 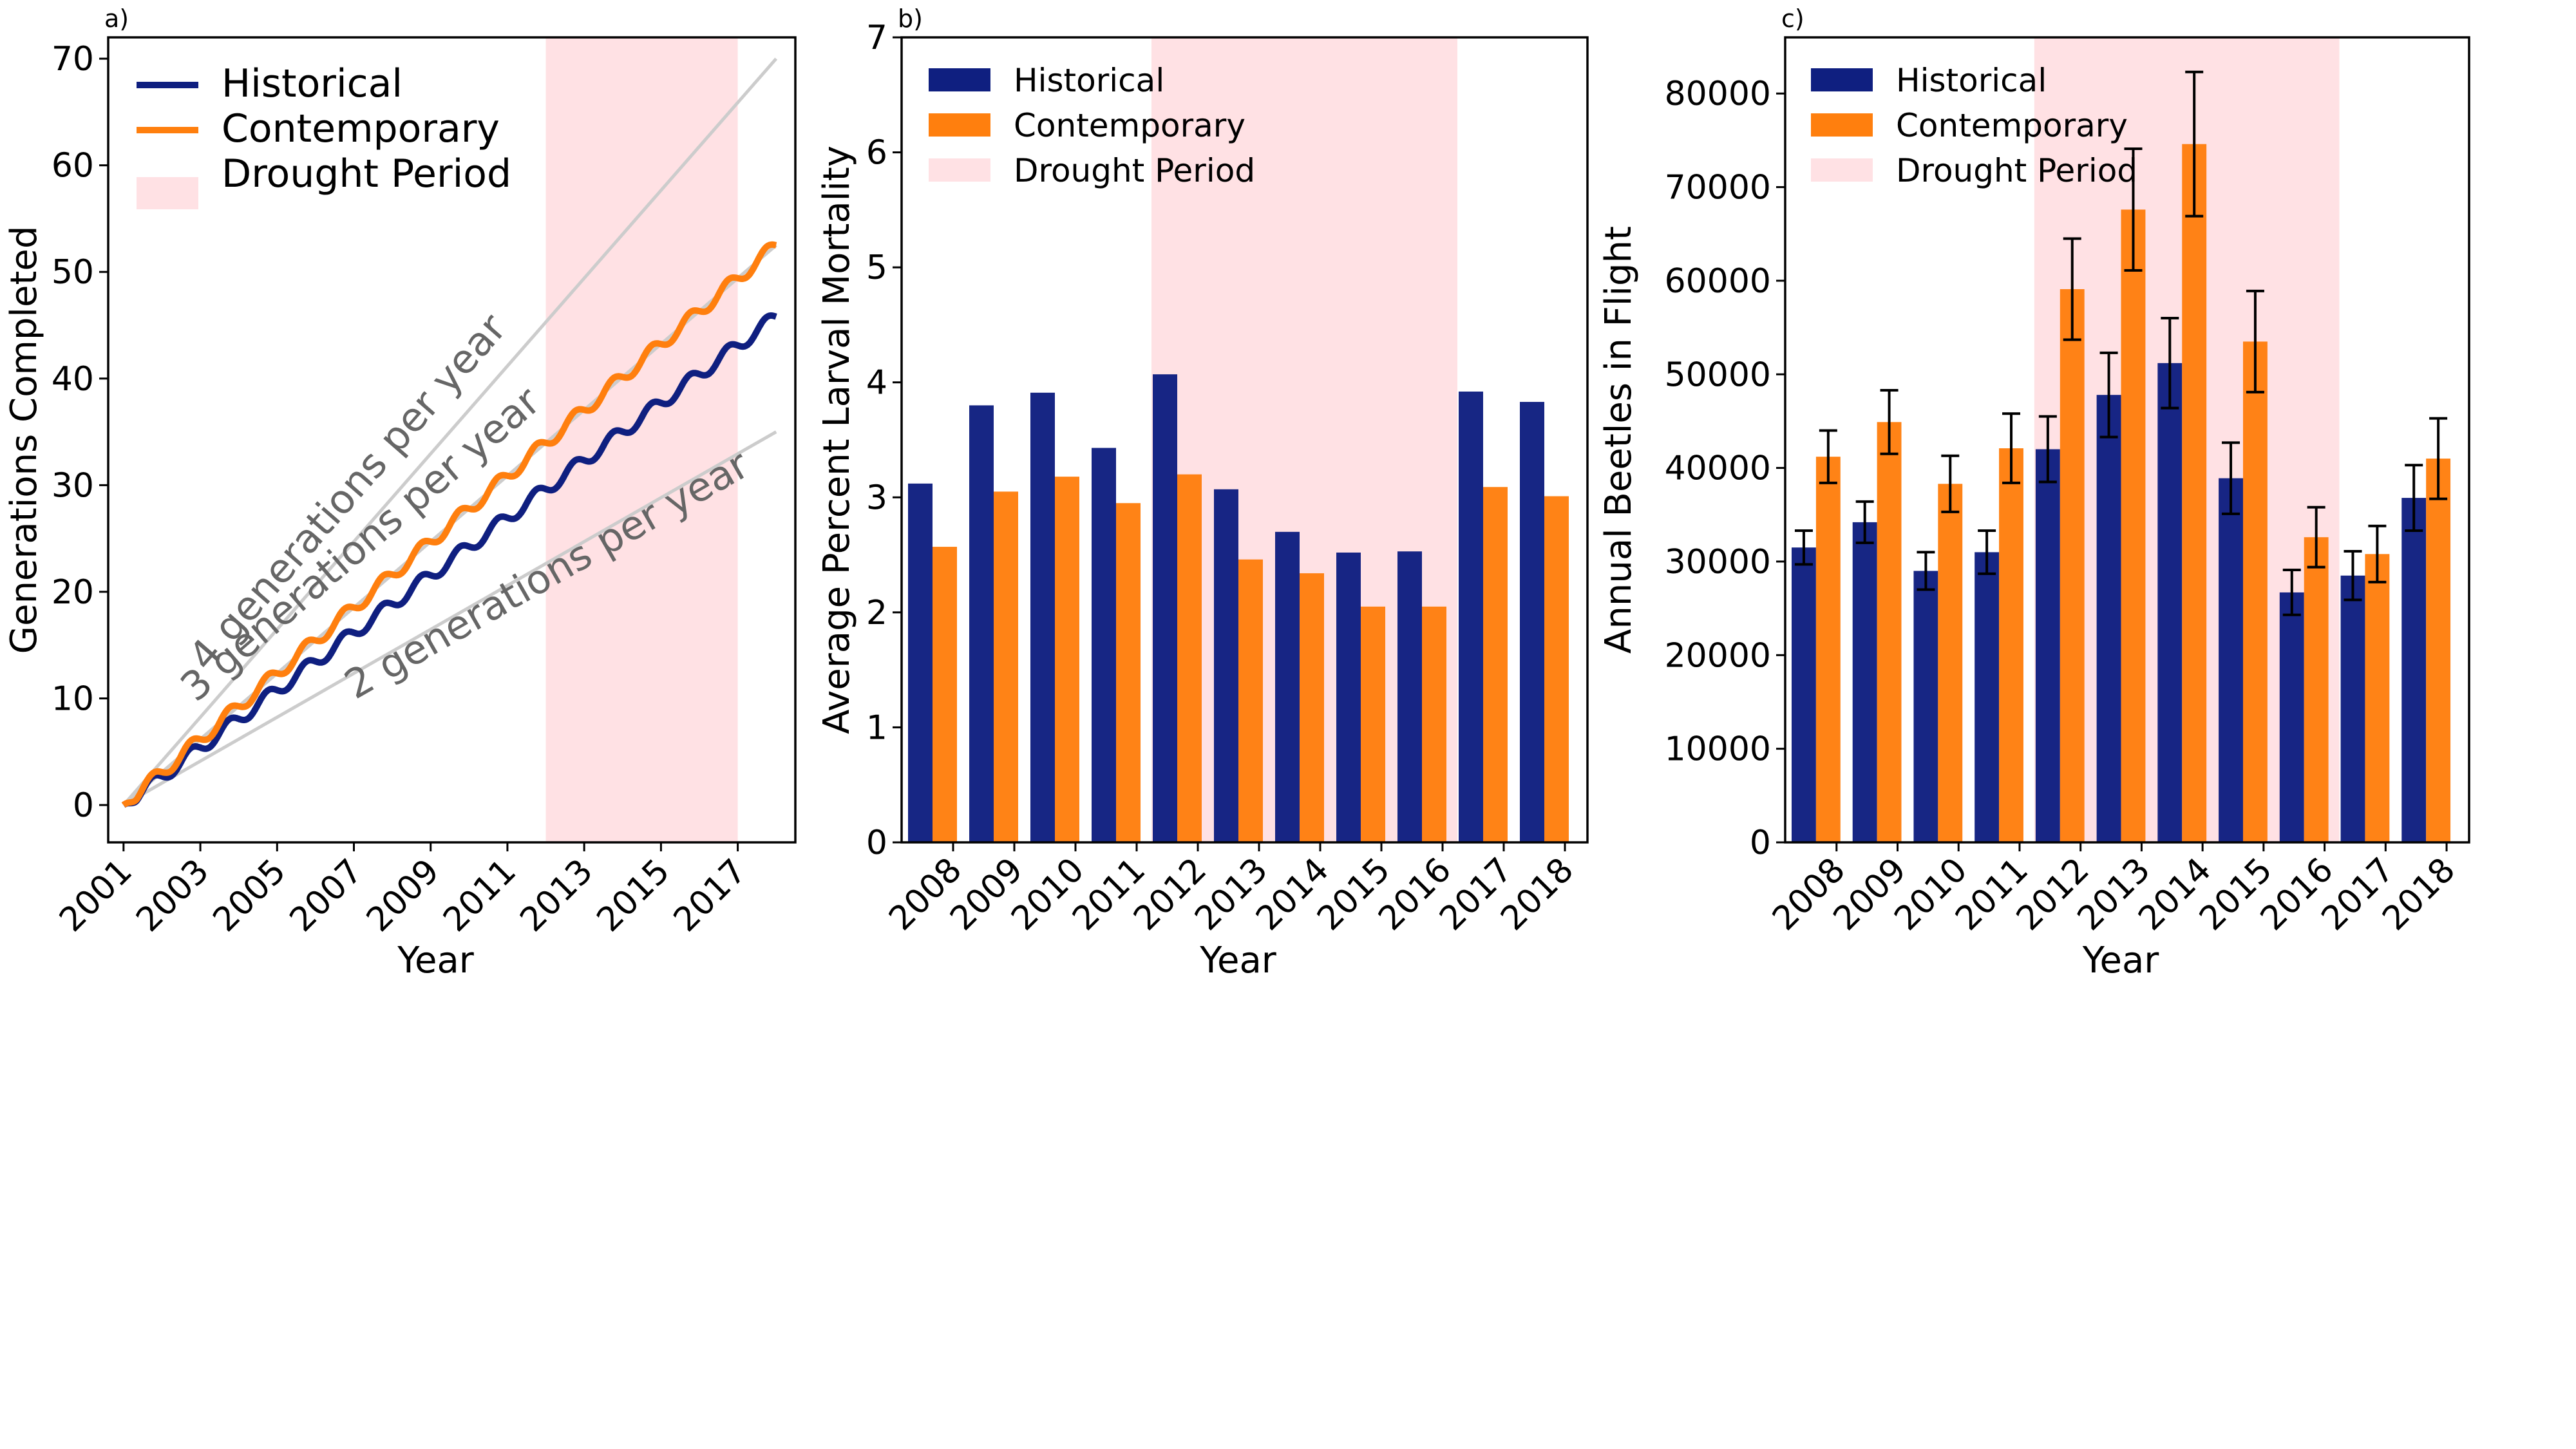 I want to click on panel-a-legend-label-drought: Drought Period, so click(x=366, y=174).